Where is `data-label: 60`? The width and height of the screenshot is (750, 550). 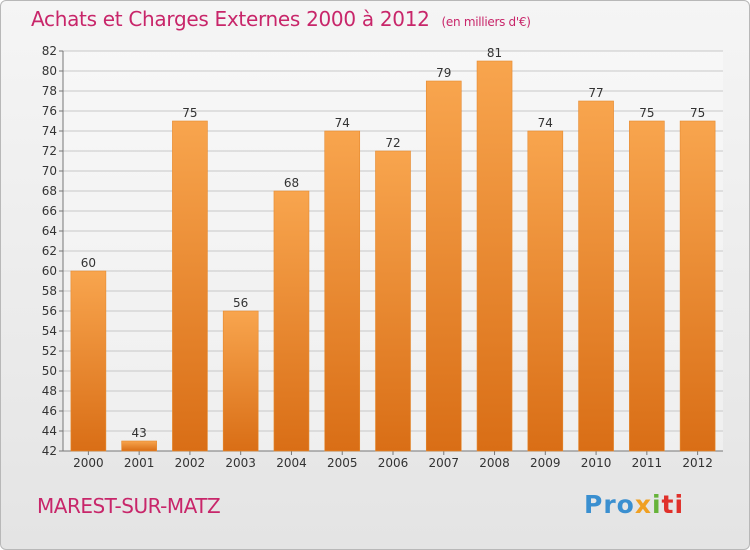
data-label: 60 is located at coordinates (88, 263).